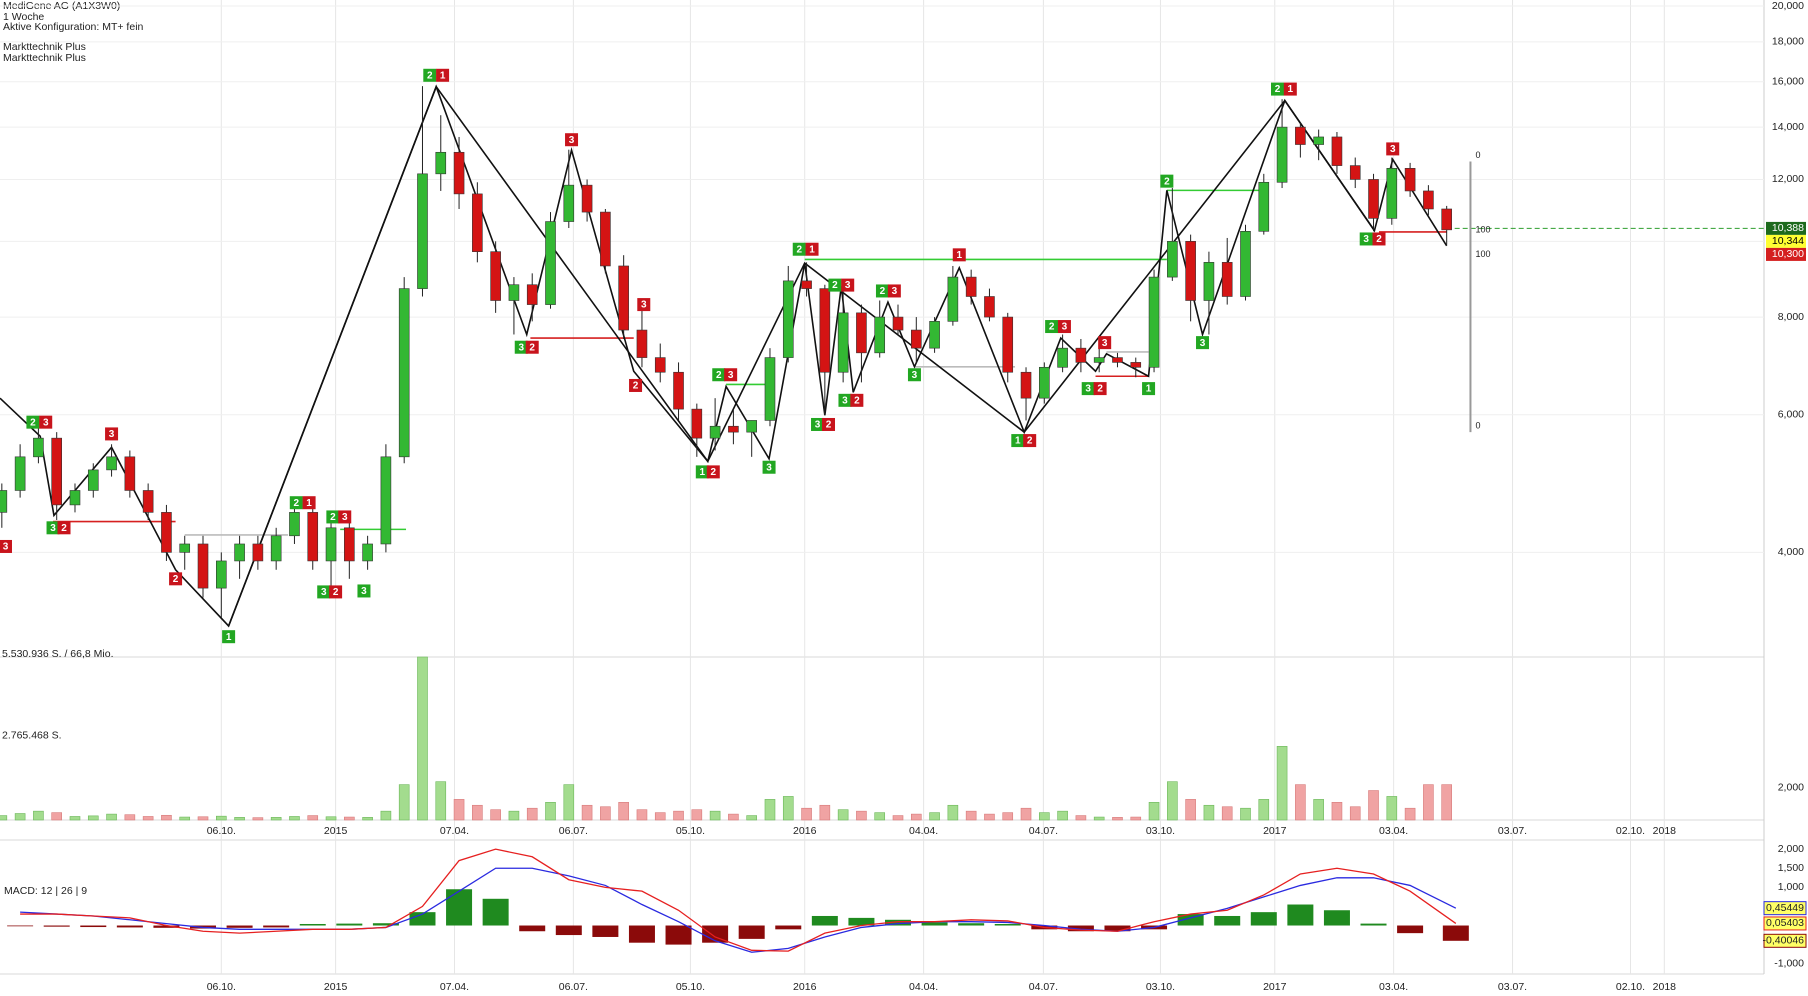 This screenshot has width=1808, height=996. Describe the element at coordinates (336, 831) in the screenshot. I see `x-tick-label: 2015` at that location.